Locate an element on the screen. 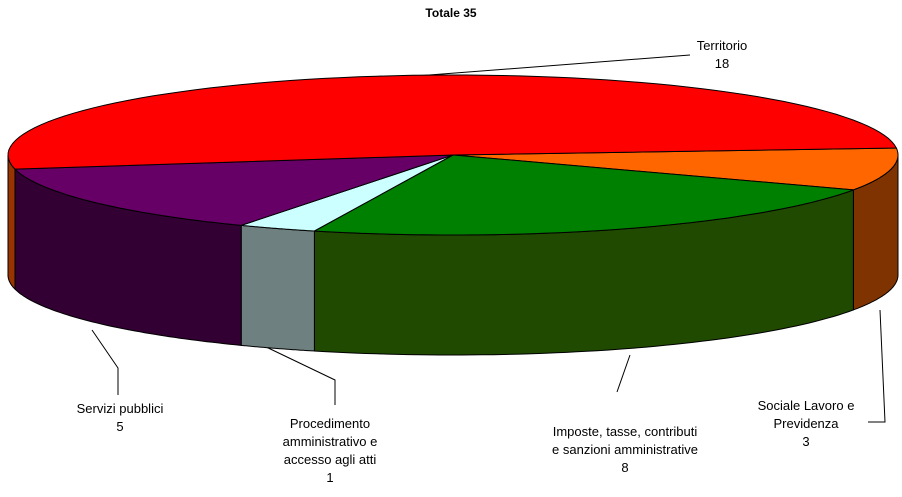  slice-value: 18 is located at coordinates (722, 63).